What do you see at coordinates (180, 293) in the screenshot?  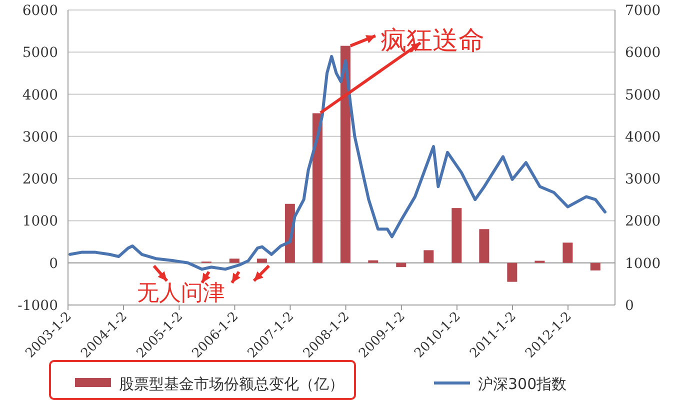 I see `annotation: 无人问津` at bounding box center [180, 293].